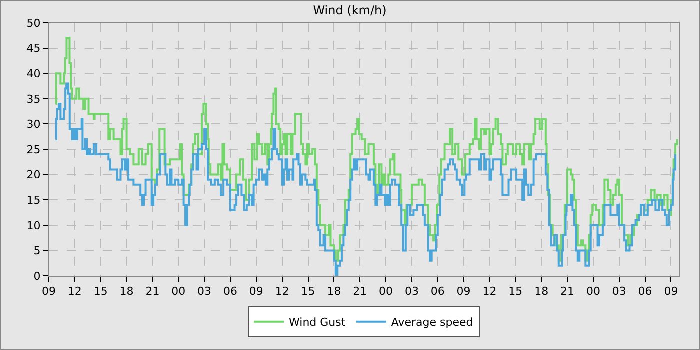  What do you see at coordinates (317, 323) in the screenshot?
I see `legend-label: Wind Gust` at bounding box center [317, 323].